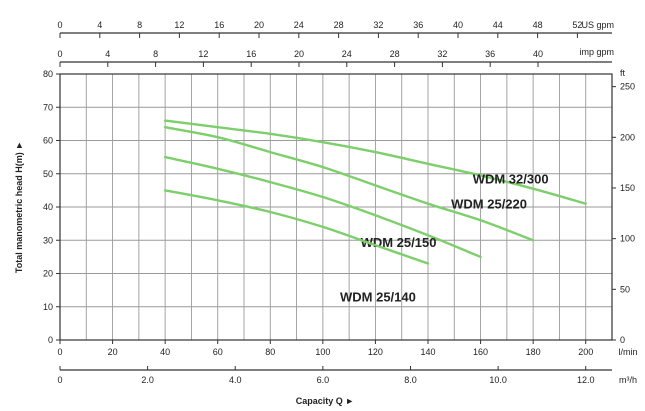 Image resolution: width=645 pixels, height=411 pixels. What do you see at coordinates (203, 54) in the screenshot?
I see `imp-gpm-tick-label: 12` at bounding box center [203, 54].